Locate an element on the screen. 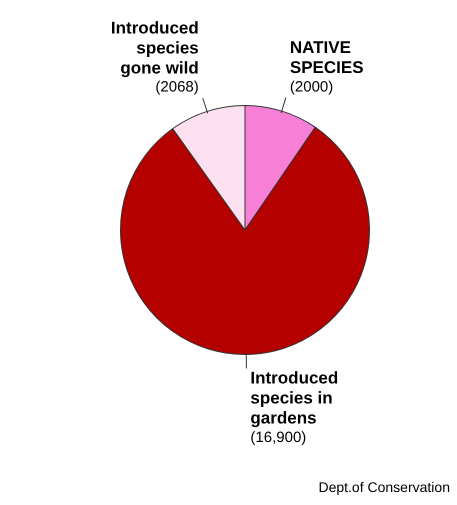 Image resolution: width=457 pixels, height=505 pixels. data-label: (2068) is located at coordinates (177, 87).